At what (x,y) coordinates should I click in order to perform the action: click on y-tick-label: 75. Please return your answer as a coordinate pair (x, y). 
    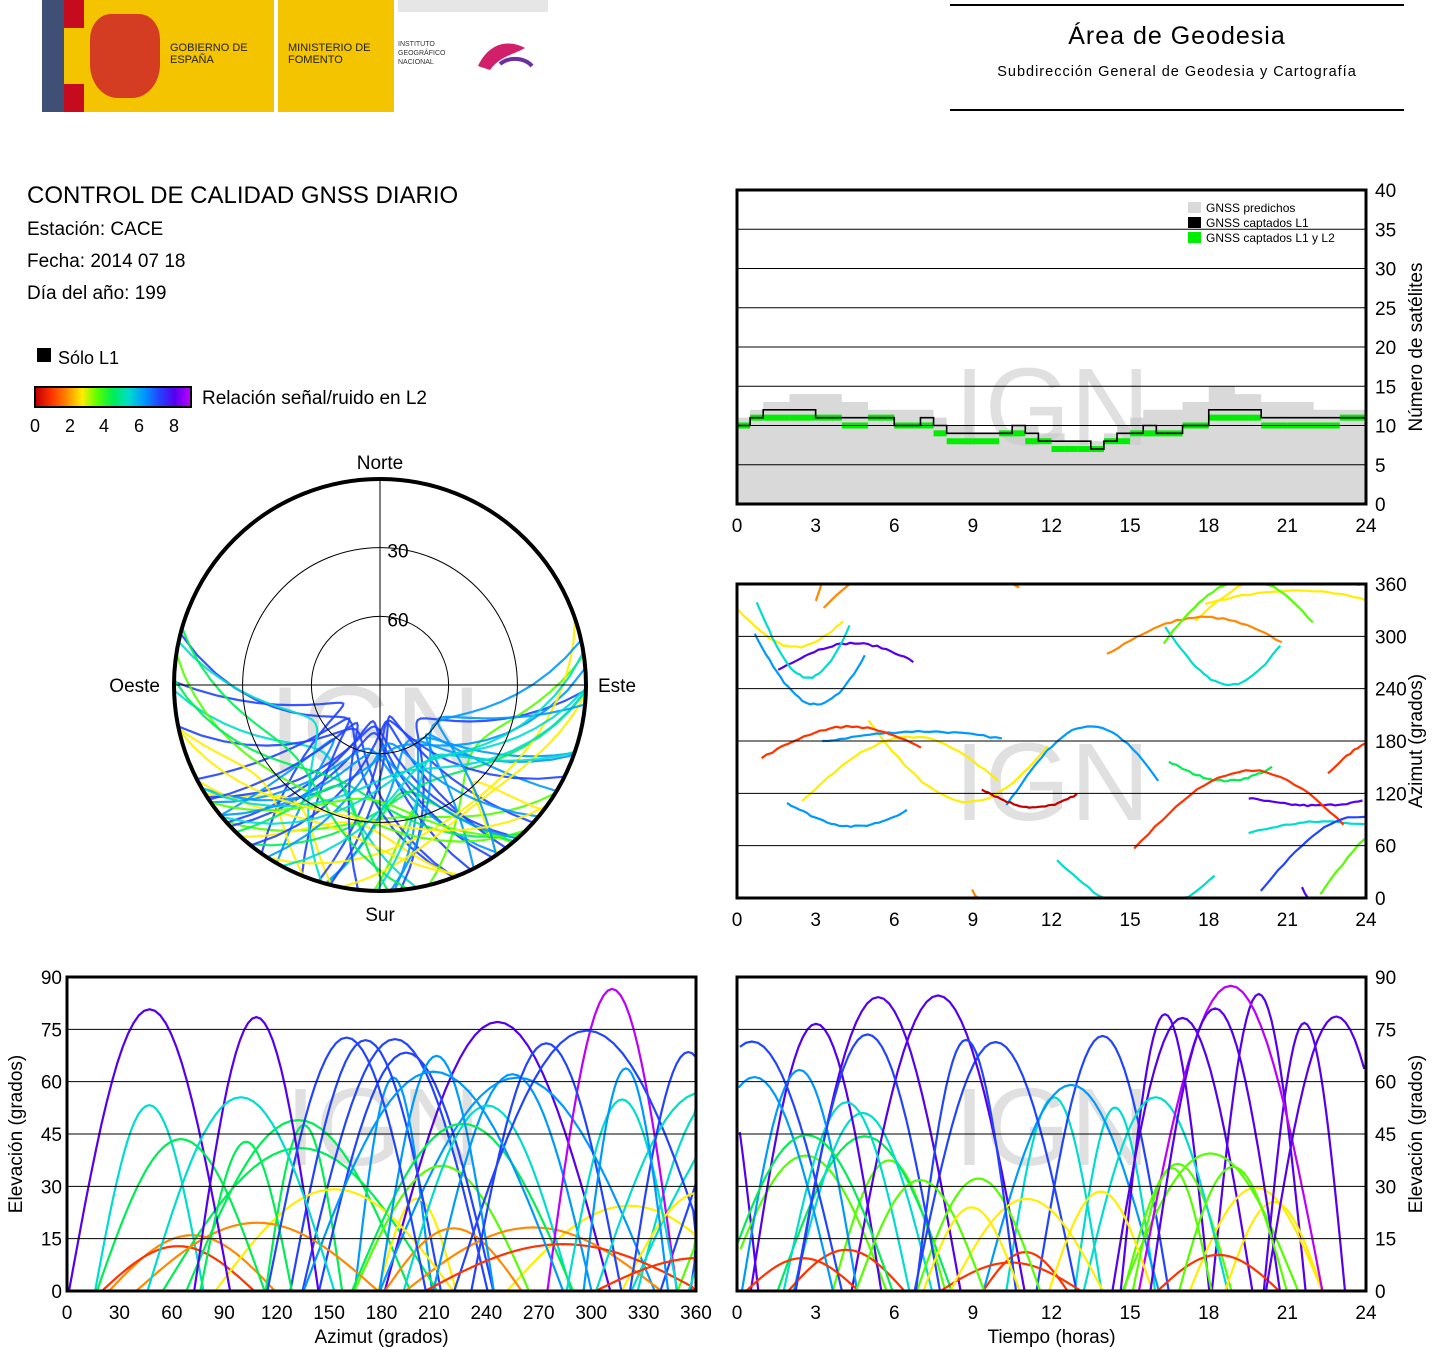
    Looking at the image, I should click on (51, 1030).